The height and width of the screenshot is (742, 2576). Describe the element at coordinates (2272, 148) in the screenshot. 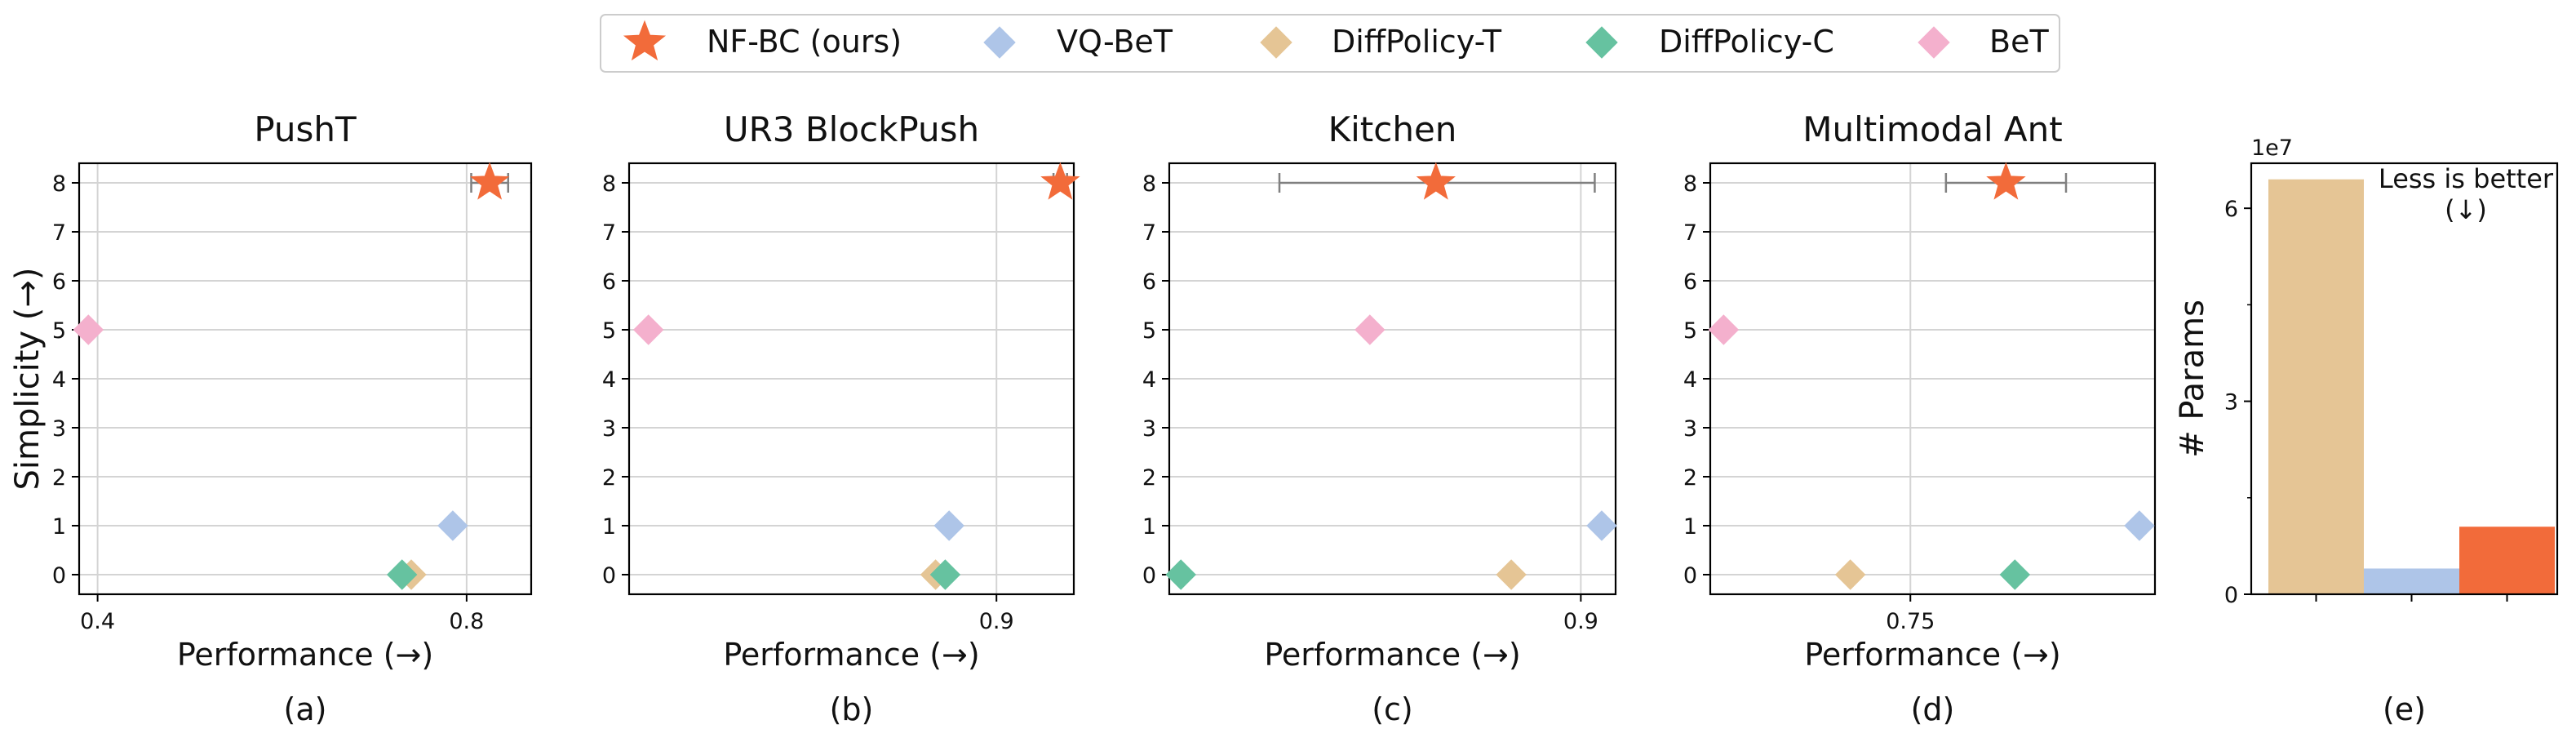

I see `axis-offset-label: 1e7` at that location.